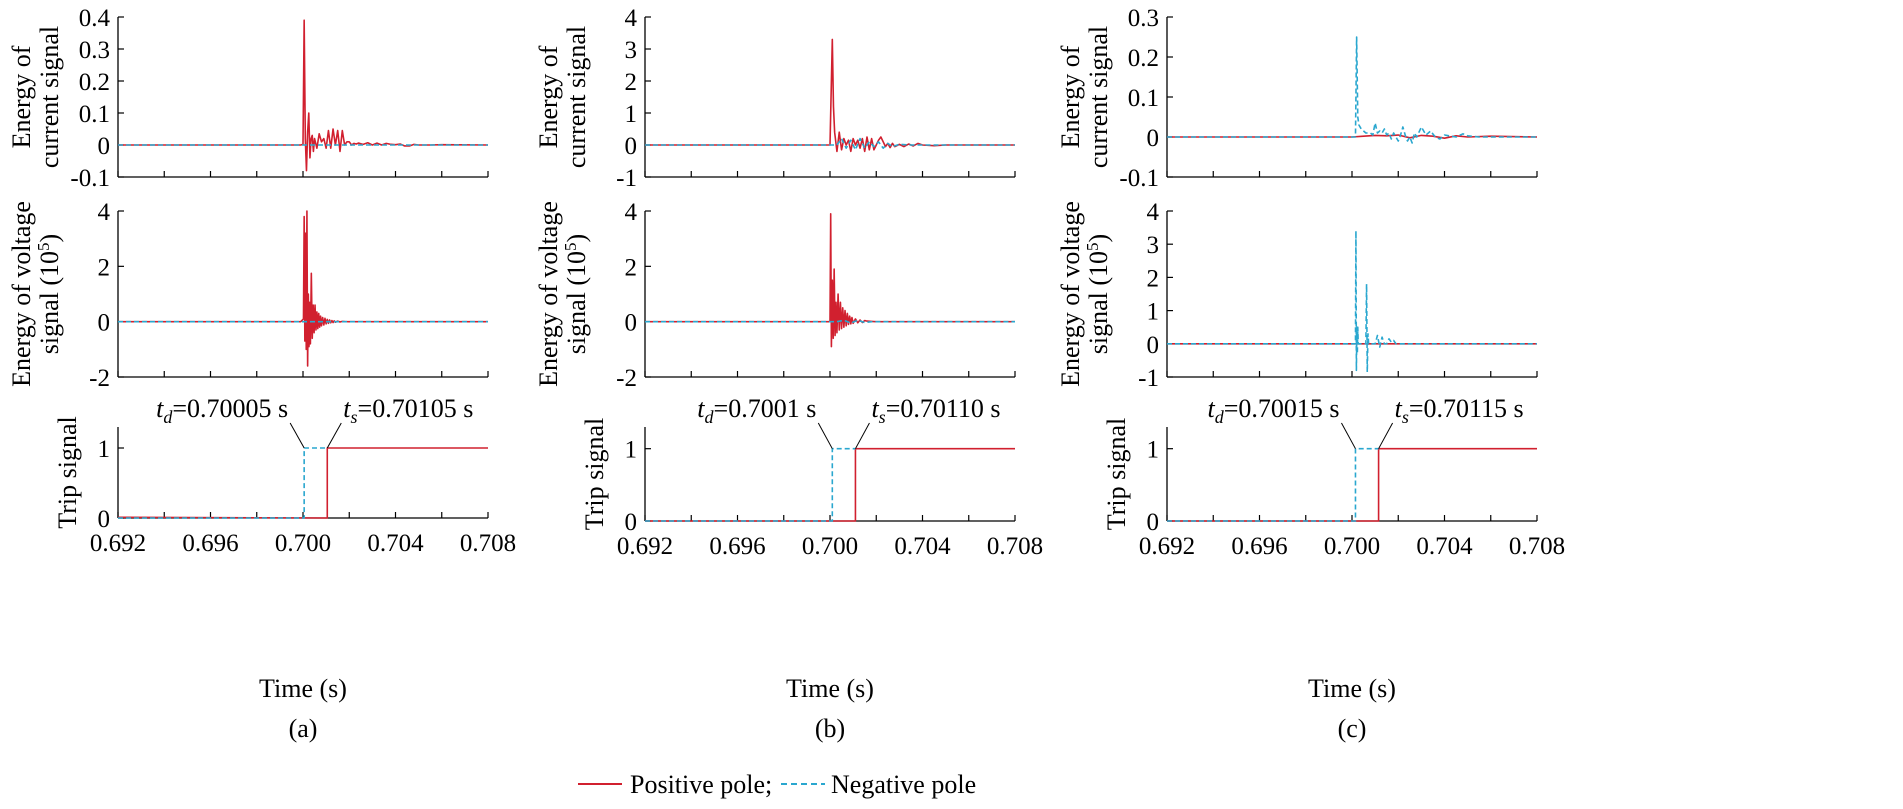  I want to click on panel-c-row3-xtick-label: 0.708, so click(1537, 546).